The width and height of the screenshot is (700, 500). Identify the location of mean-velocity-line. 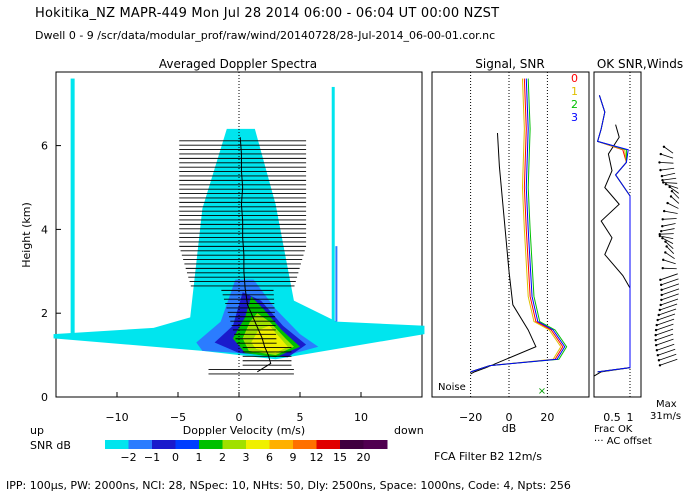
(255, 255).